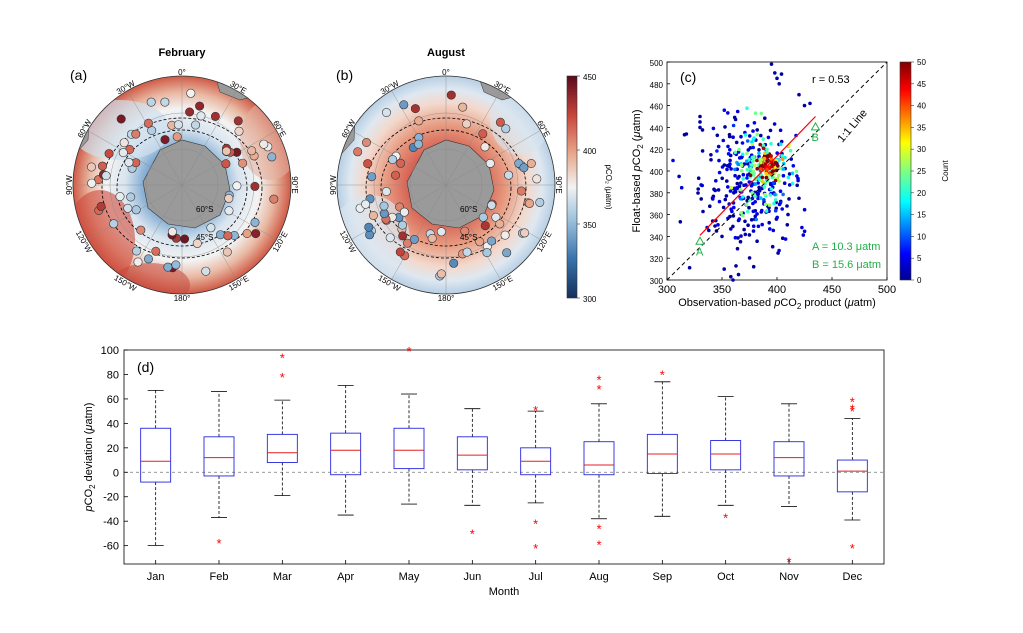  What do you see at coordinates (409, 577) in the screenshot?
I see `x-tick-label: May` at bounding box center [409, 577].